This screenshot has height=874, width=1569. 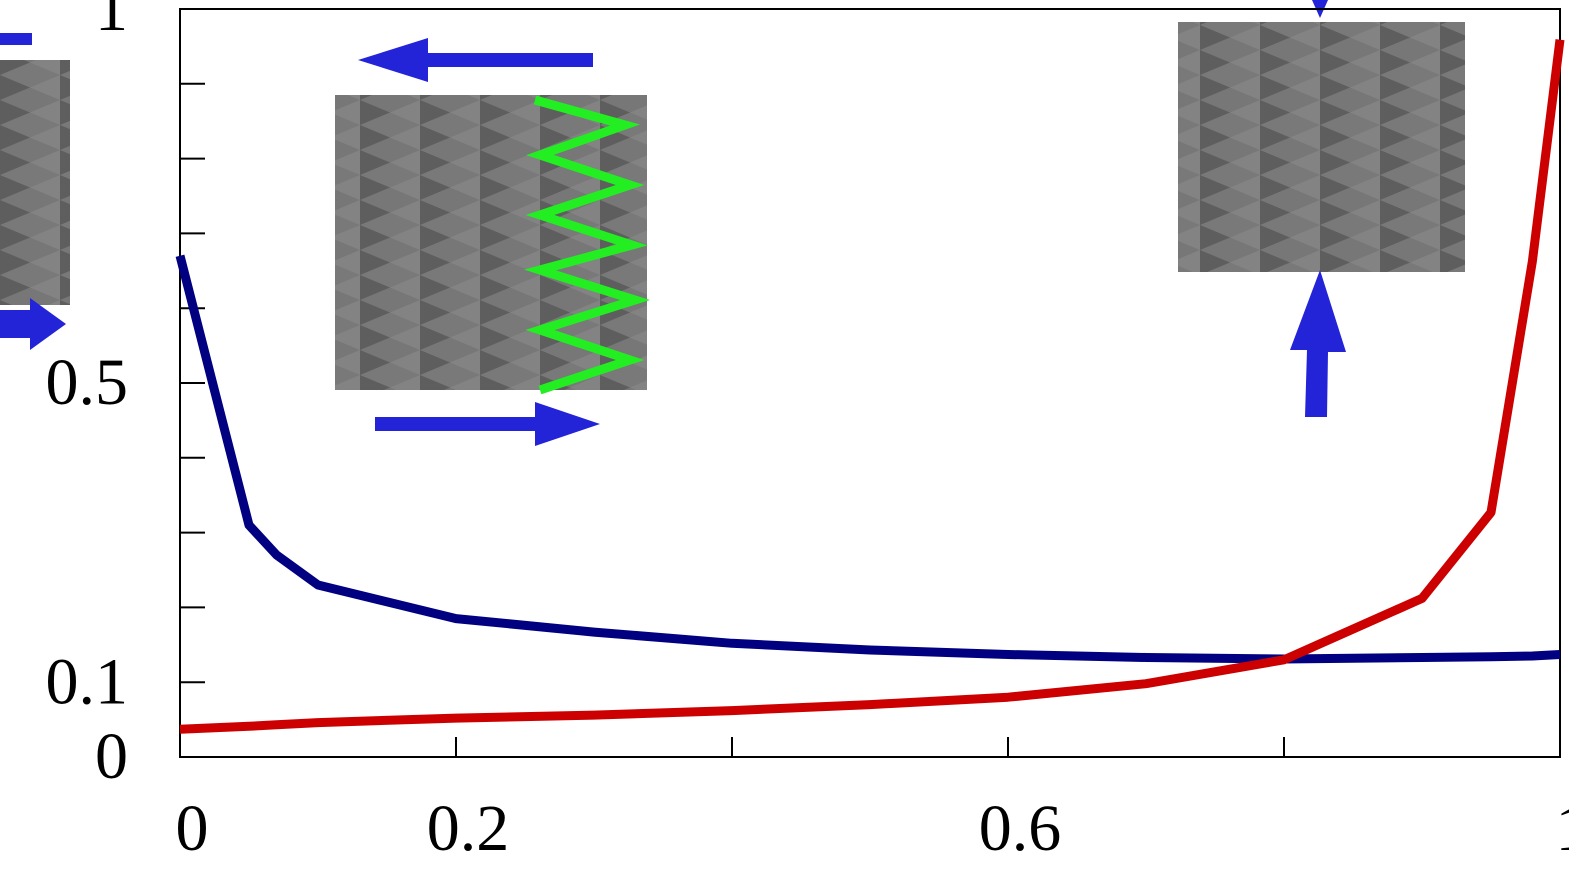 I want to click on y-tick-label: 1, so click(x=111, y=22).